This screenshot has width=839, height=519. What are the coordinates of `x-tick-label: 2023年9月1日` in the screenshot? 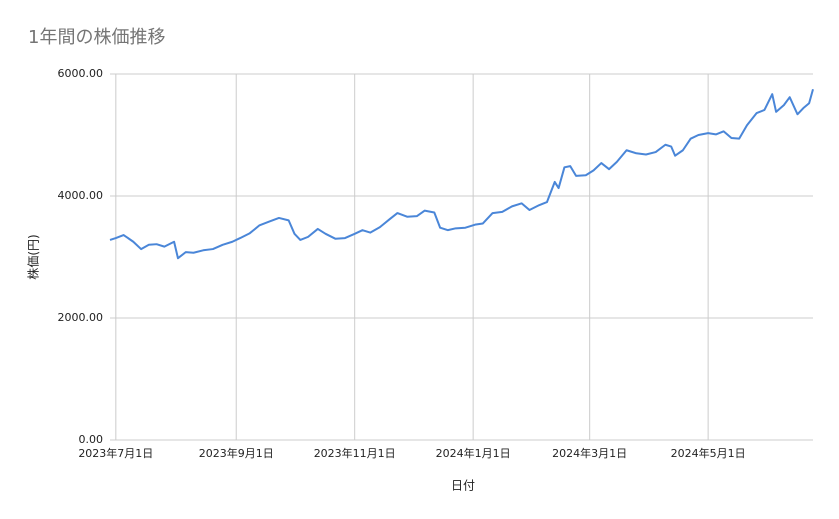 It's located at (236, 453).